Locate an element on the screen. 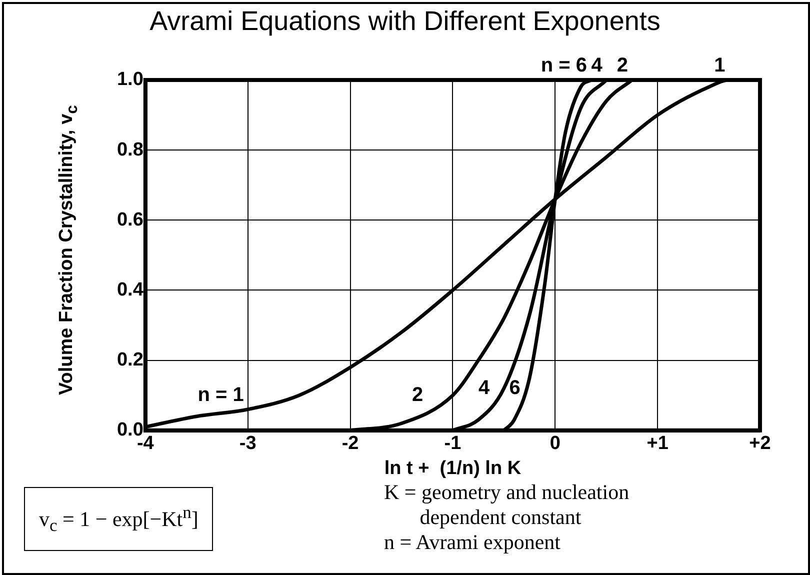  y-tick-label: 0.8 is located at coordinates (130, 149).